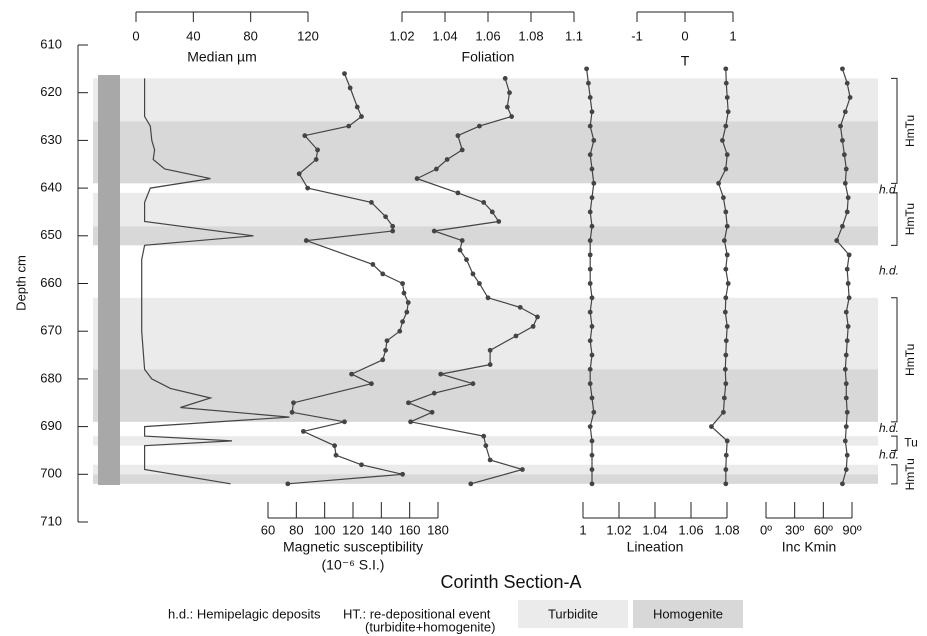  I want to click on unit-label: Tu, so click(911, 442).